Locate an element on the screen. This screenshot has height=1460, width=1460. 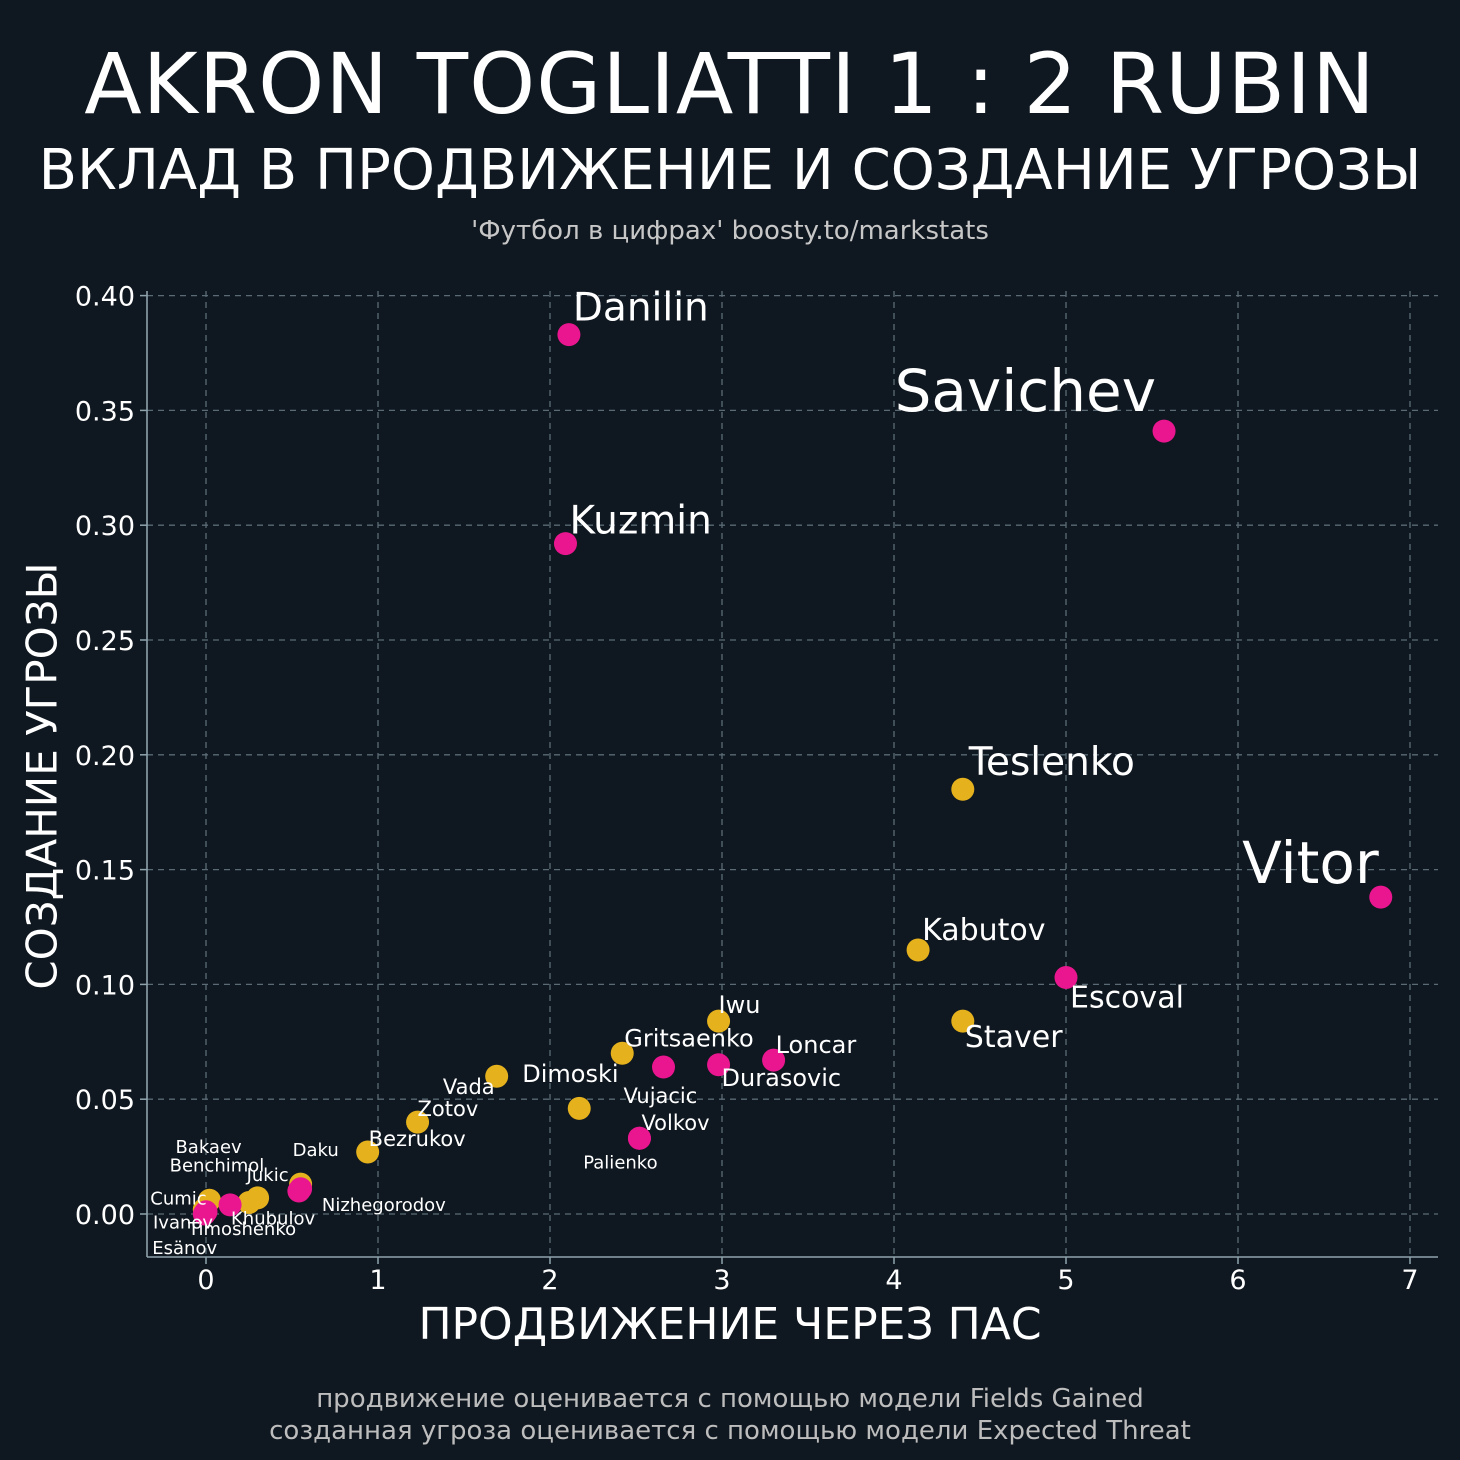
label-vada: Vada is located at coordinates (469, 1087).